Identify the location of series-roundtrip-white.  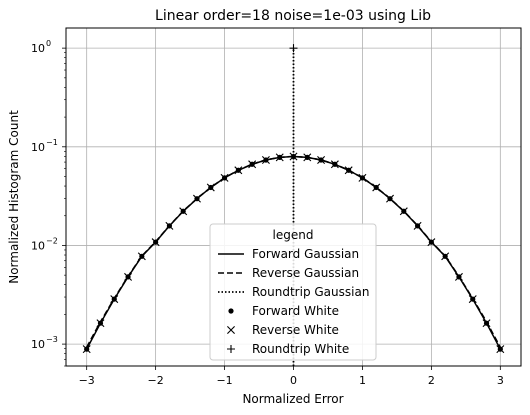
(293, 48).